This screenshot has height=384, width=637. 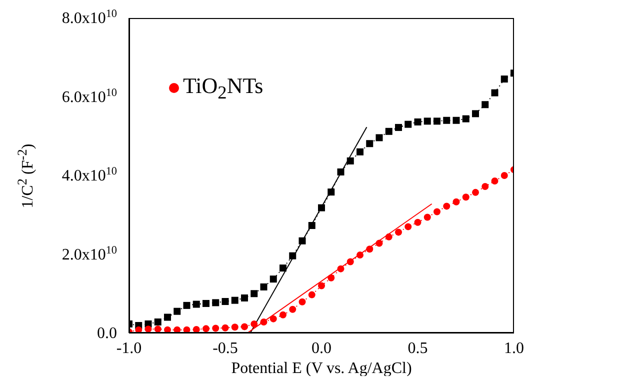 I want to click on y-tick-label: 2.0x10$^{10}$, so click(x=90, y=254).